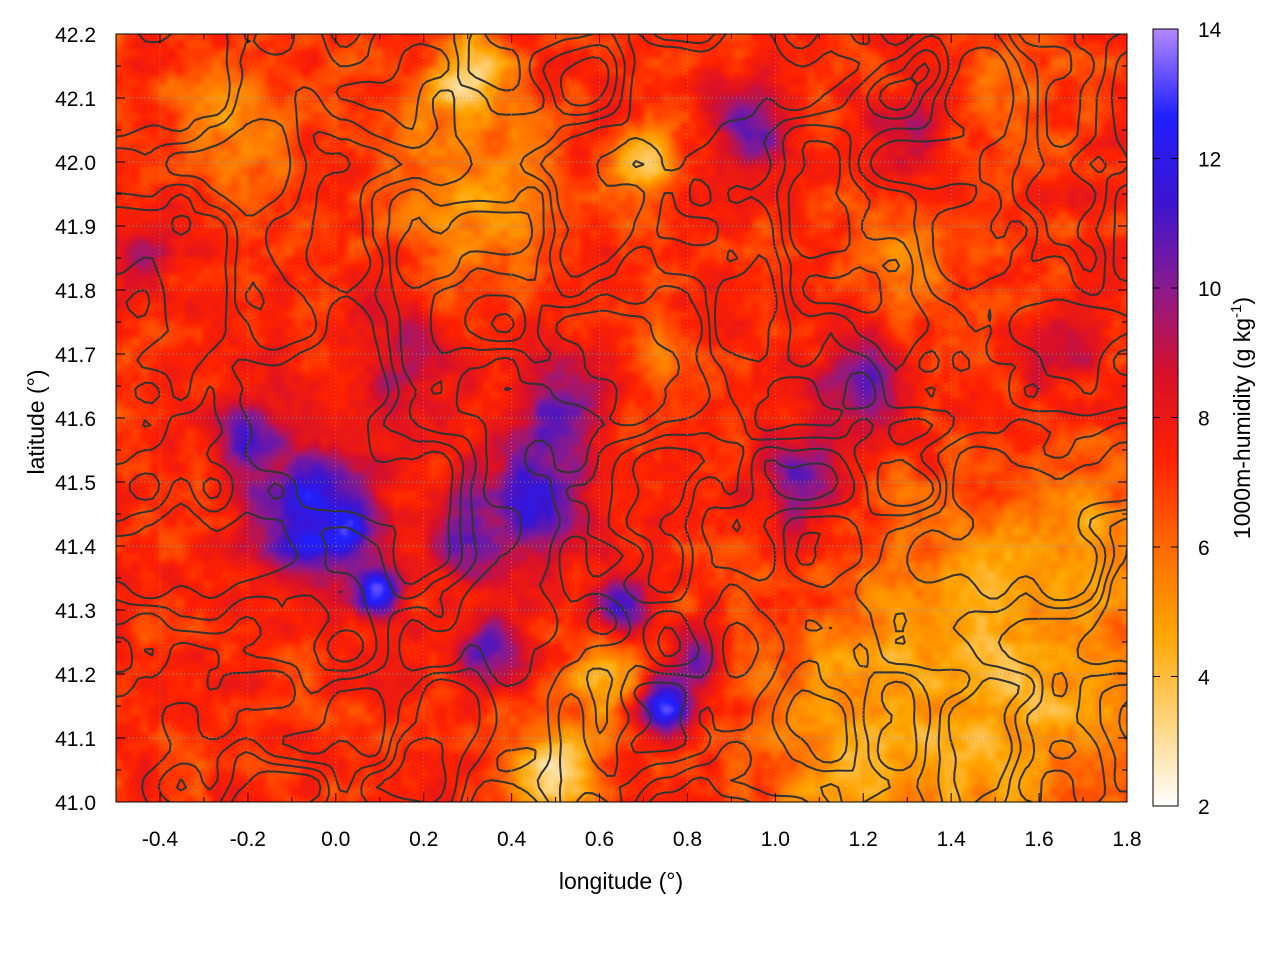  I want to click on colorbar-tick-label: 2, so click(1204, 807).